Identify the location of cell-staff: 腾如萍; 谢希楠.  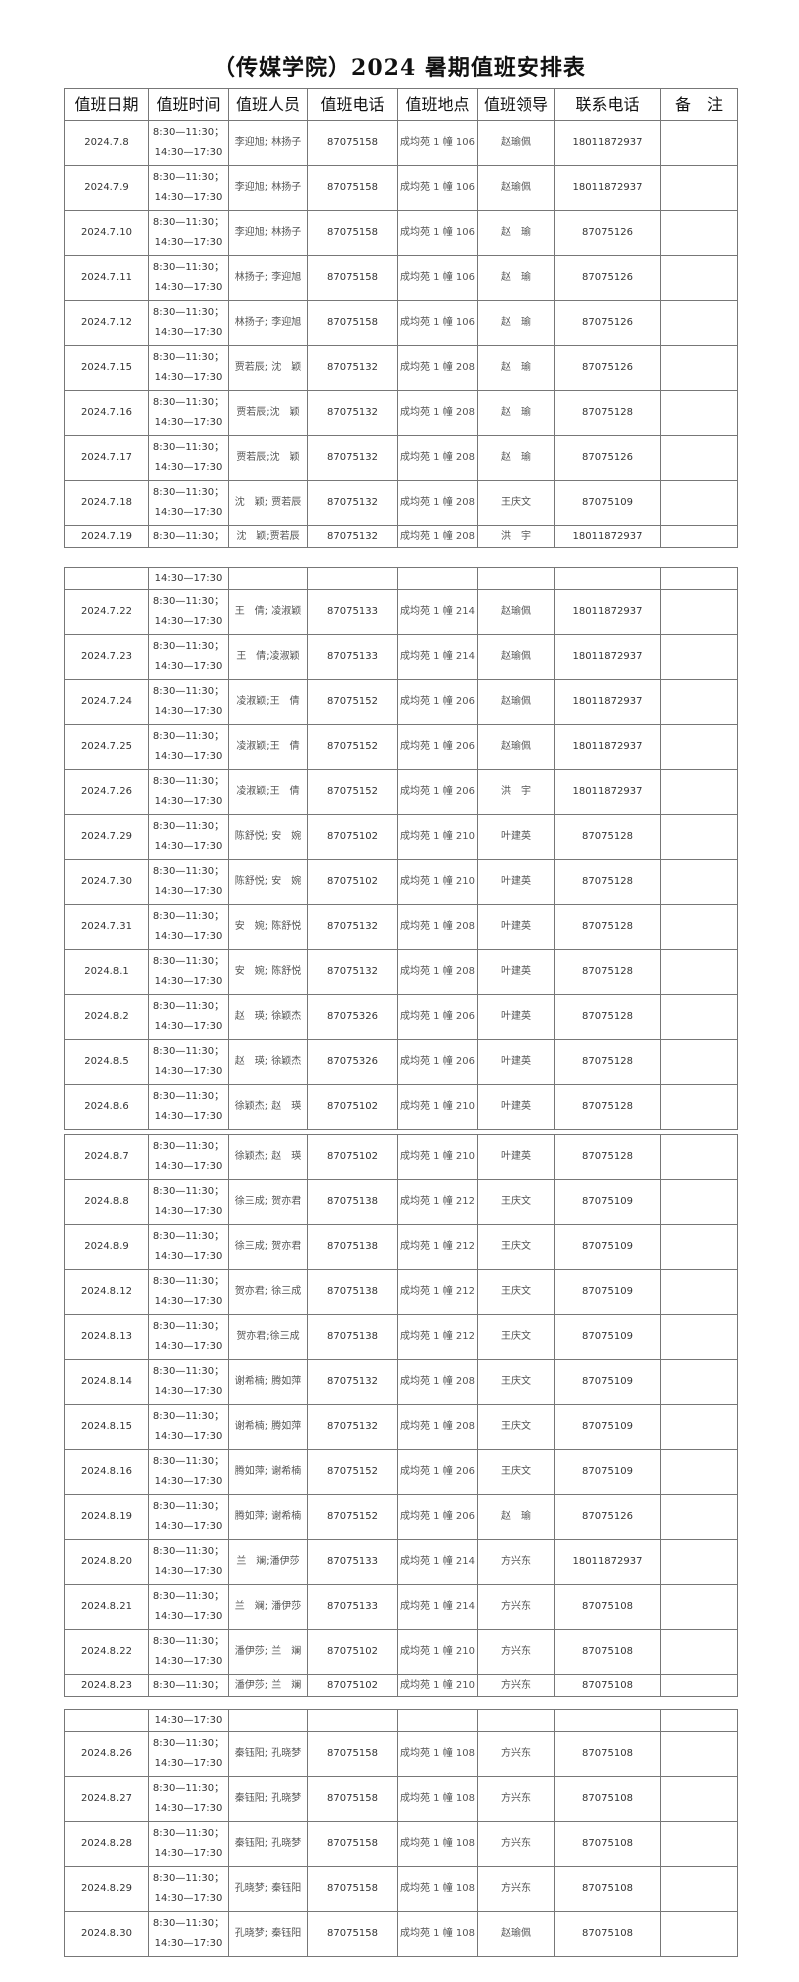
(268, 1517).